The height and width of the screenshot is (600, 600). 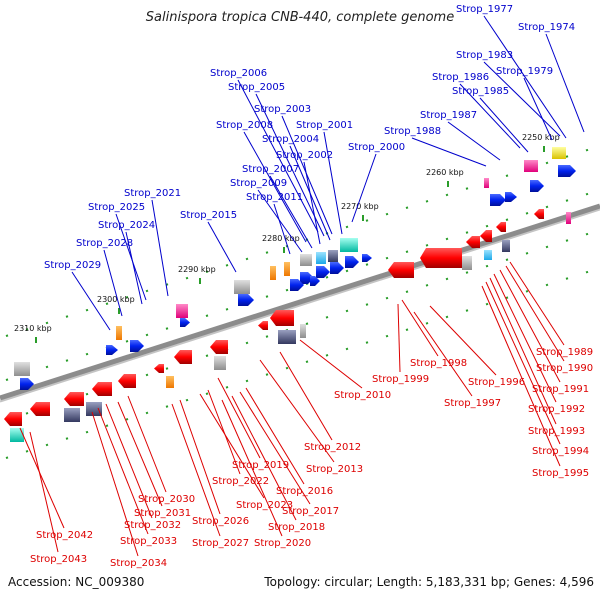 What do you see at coordinates (72, 265) in the screenshot?
I see `upper-gene-label: Strop_2029` at bounding box center [72, 265].